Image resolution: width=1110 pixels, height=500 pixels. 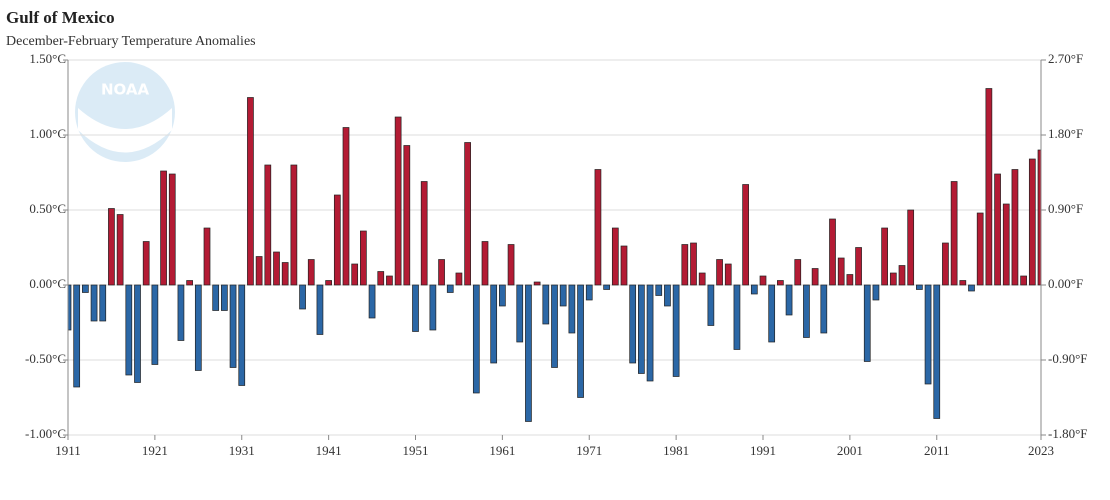 What do you see at coordinates (47, 283) in the screenshot?
I see `y-tick-label: 0.00°C` at bounding box center [47, 283].